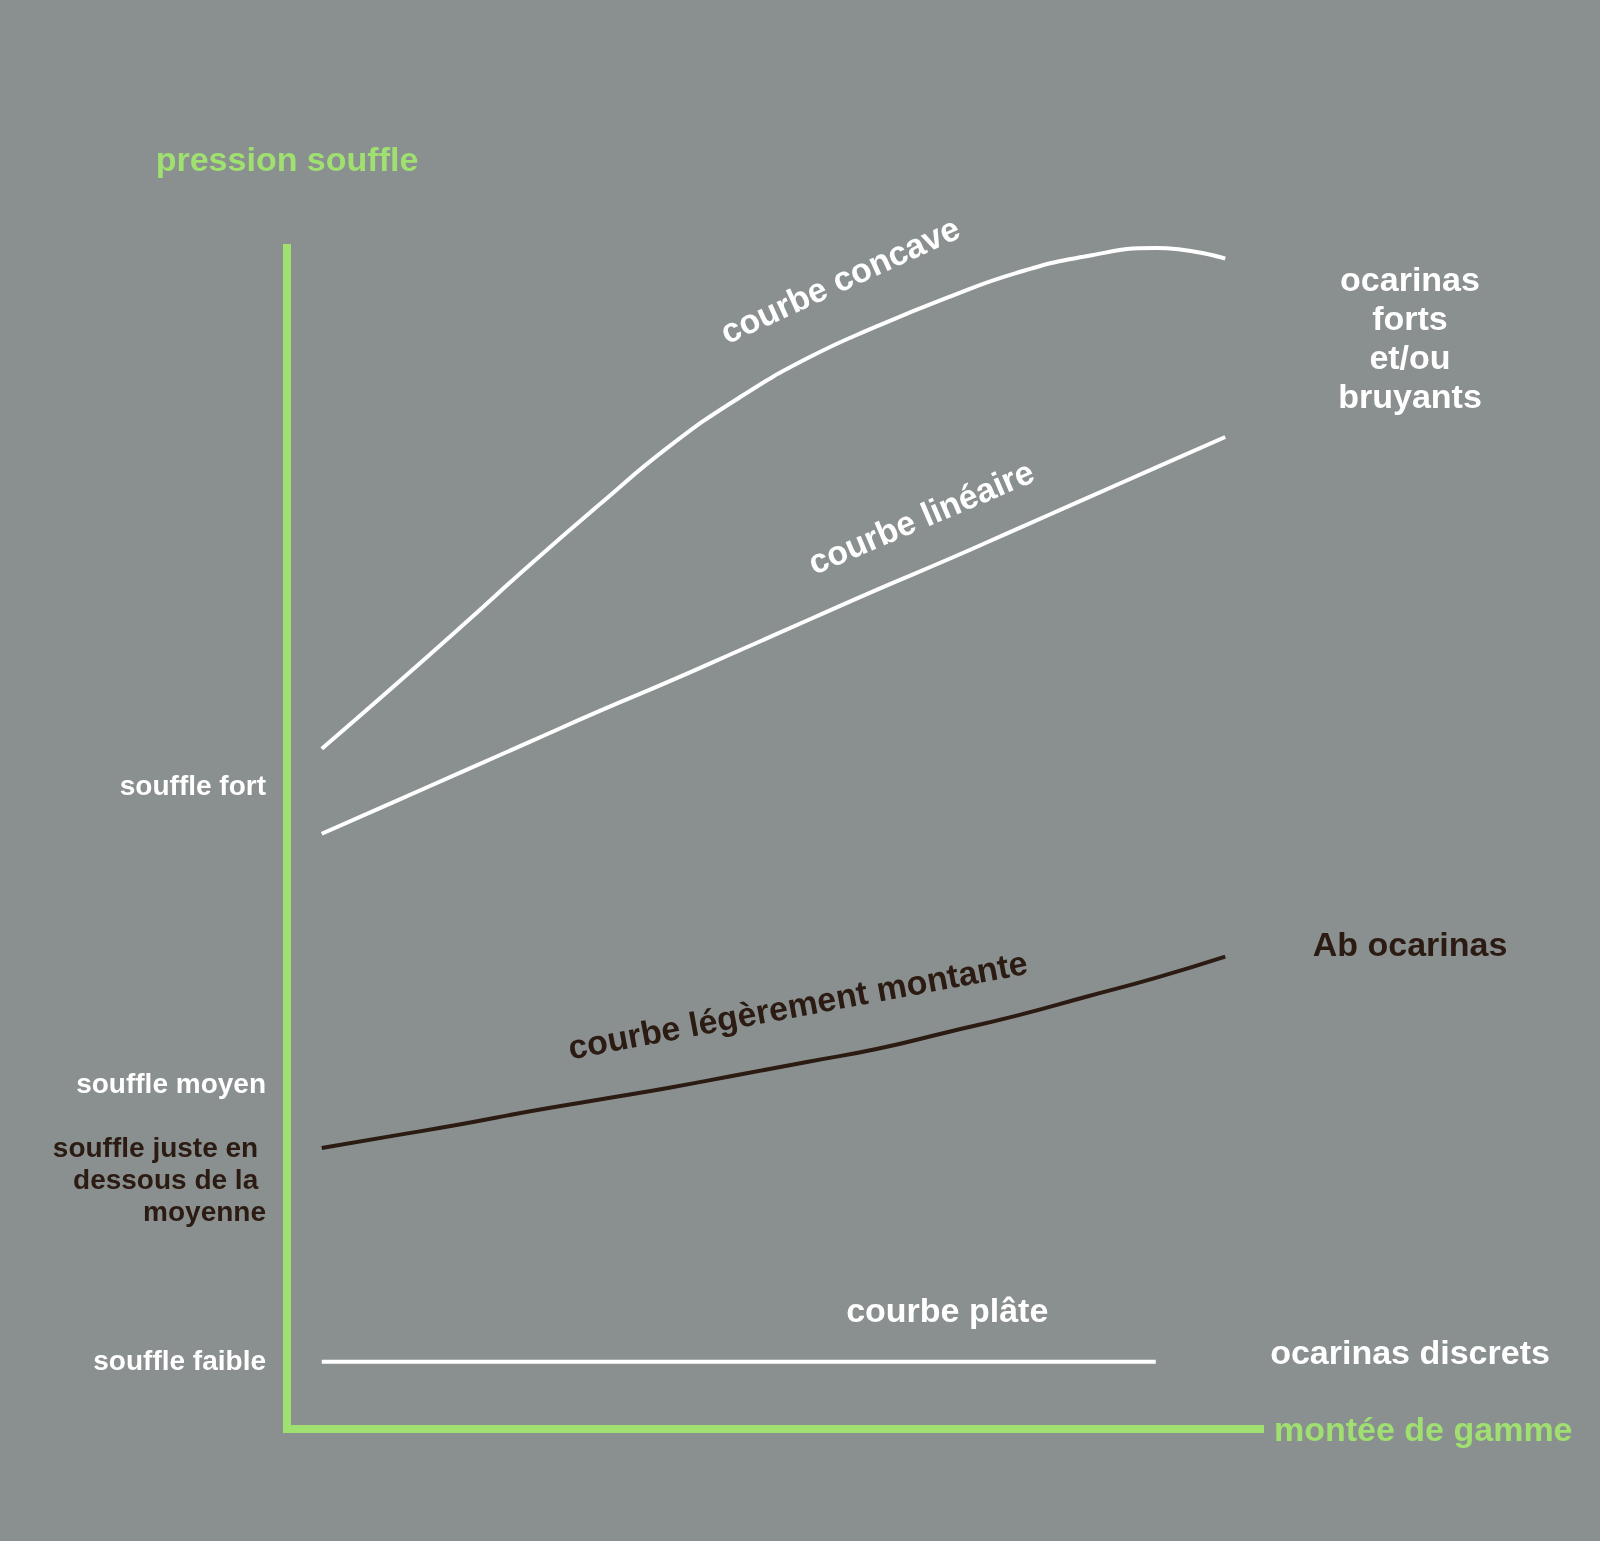 The height and width of the screenshot is (1541, 1600). Describe the element at coordinates (287, 159) in the screenshot. I see `y-axis-title: pression souffle` at that location.